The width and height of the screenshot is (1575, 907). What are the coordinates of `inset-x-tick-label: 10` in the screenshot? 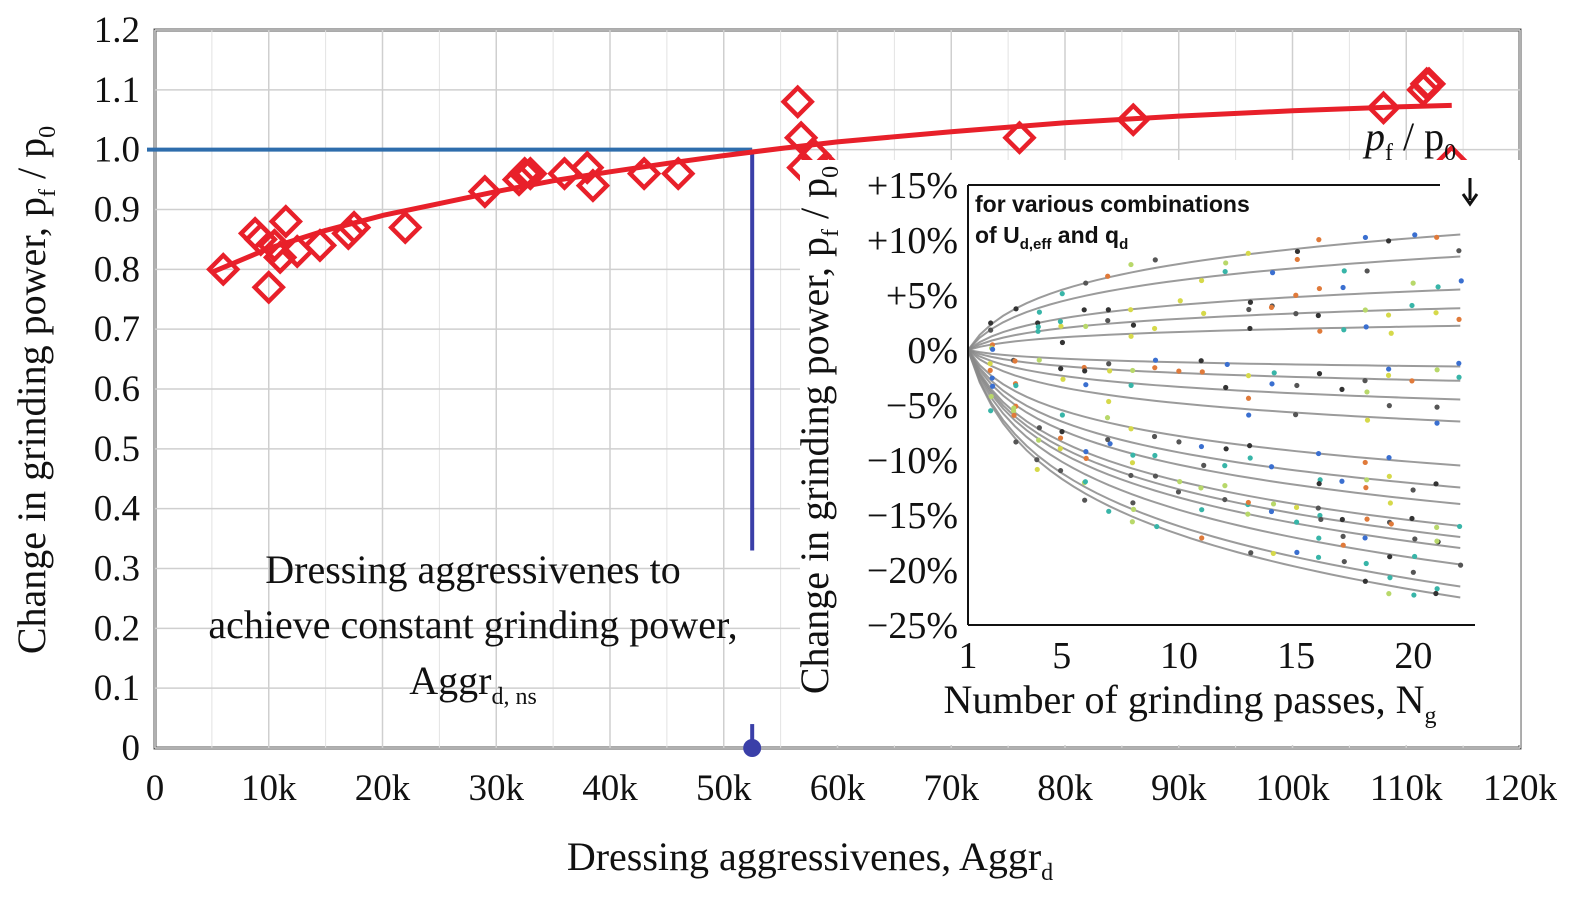 It's located at (1179, 656).